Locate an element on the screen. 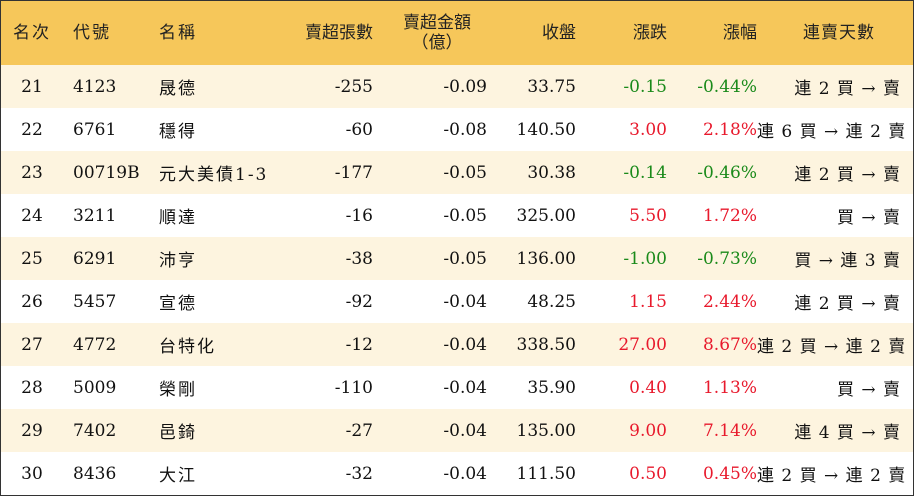 This screenshot has height=496, width=914. header-net-sell-amount: 賣超金額 （億） is located at coordinates (430, 33).